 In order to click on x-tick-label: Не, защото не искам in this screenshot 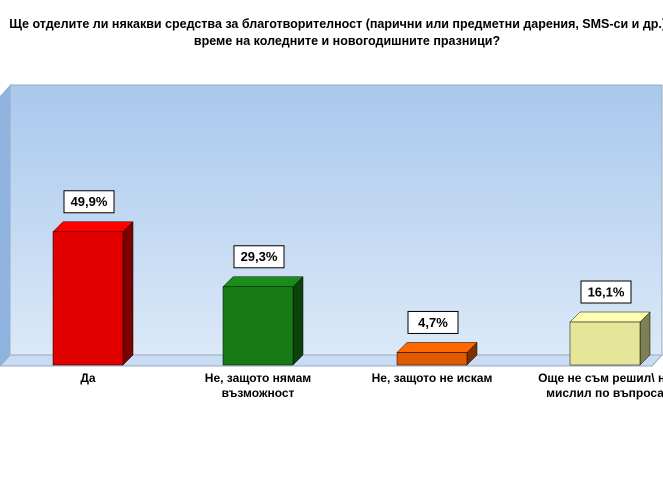, I will do `click(432, 378)`.